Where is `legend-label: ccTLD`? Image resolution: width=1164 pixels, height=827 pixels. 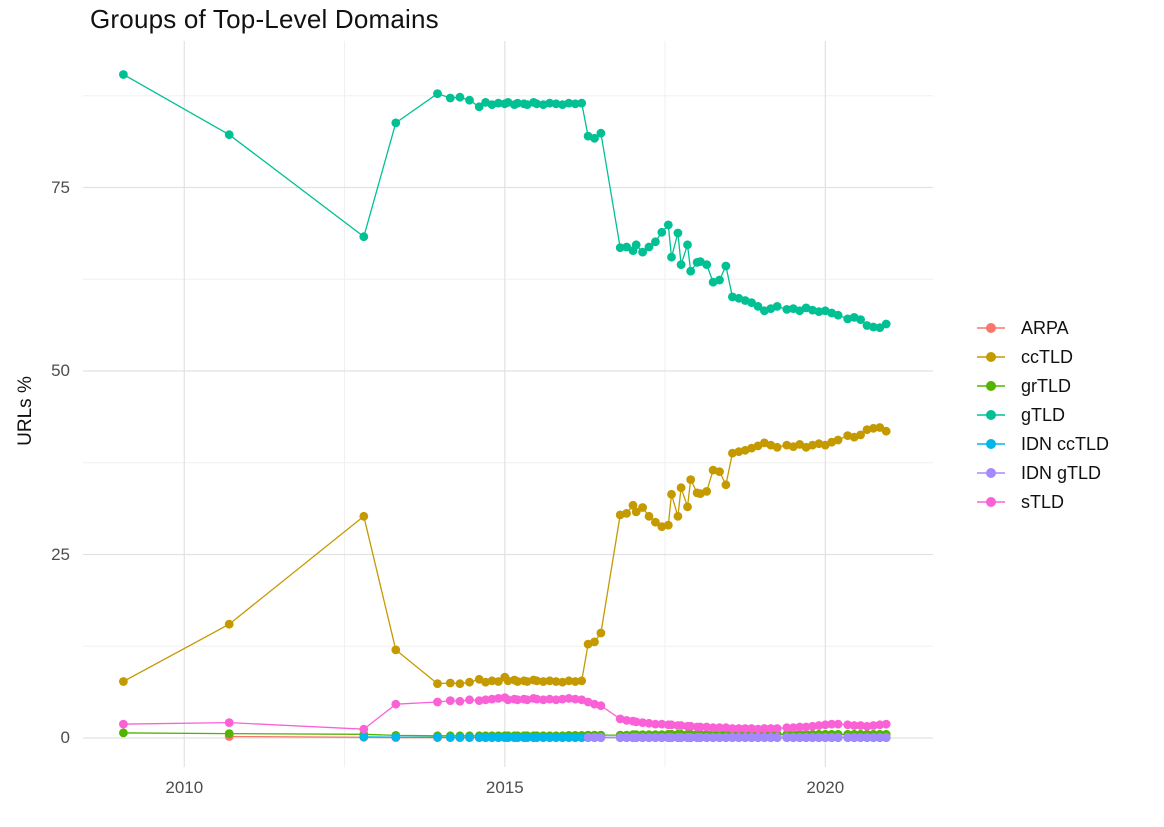 legend-label: ccTLD is located at coordinates (1047, 356).